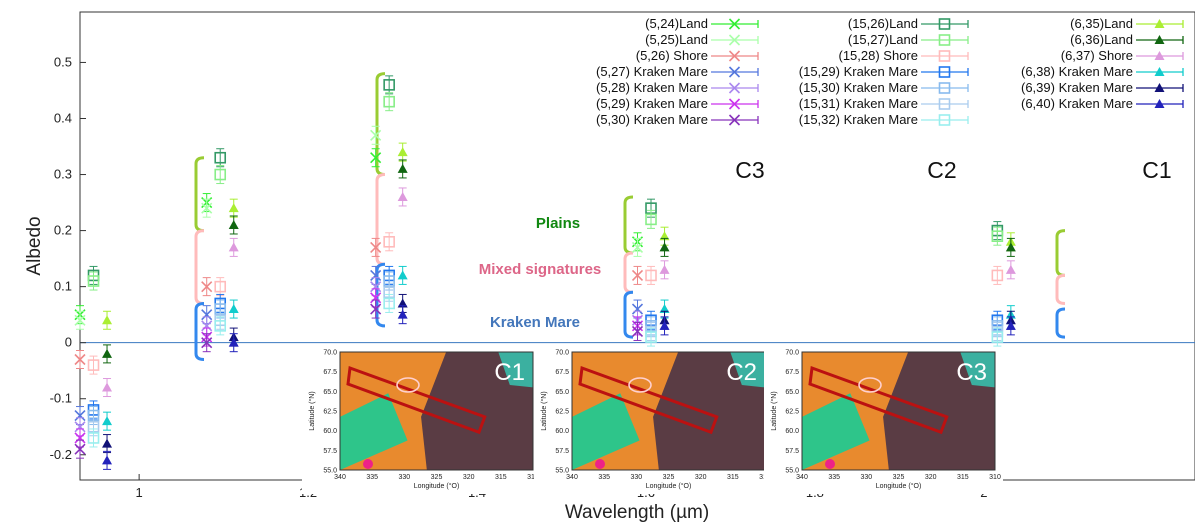  I want to click on legend-entry-label: (15,30) Kraken Mare, so click(858, 87).